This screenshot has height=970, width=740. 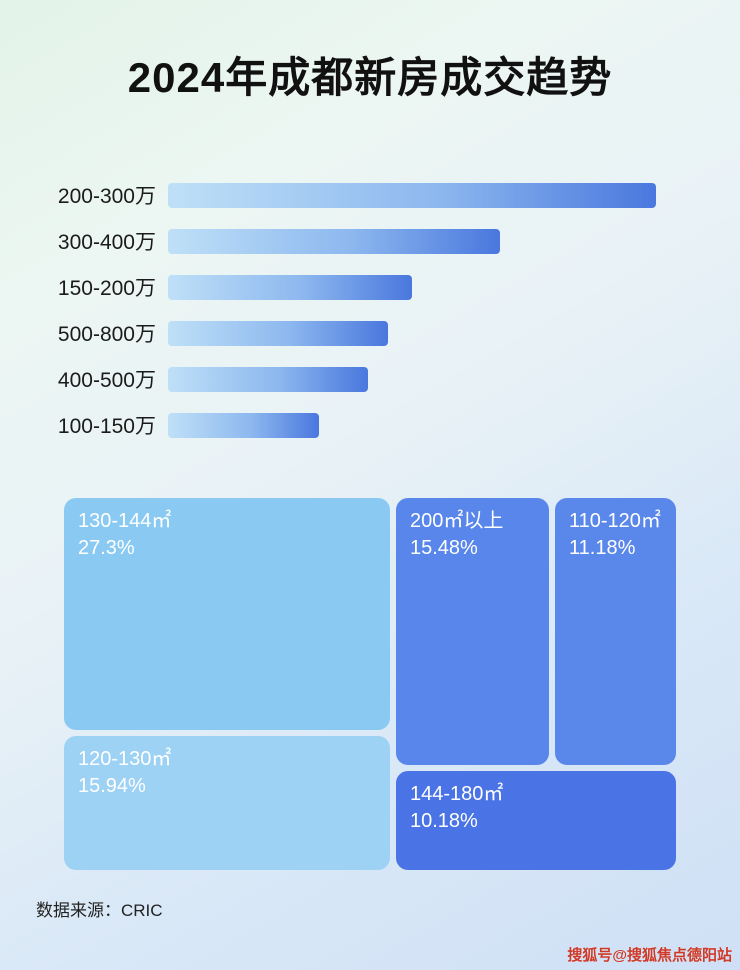 I want to click on bar-category-label: 150-200万, so click(x=106, y=288).